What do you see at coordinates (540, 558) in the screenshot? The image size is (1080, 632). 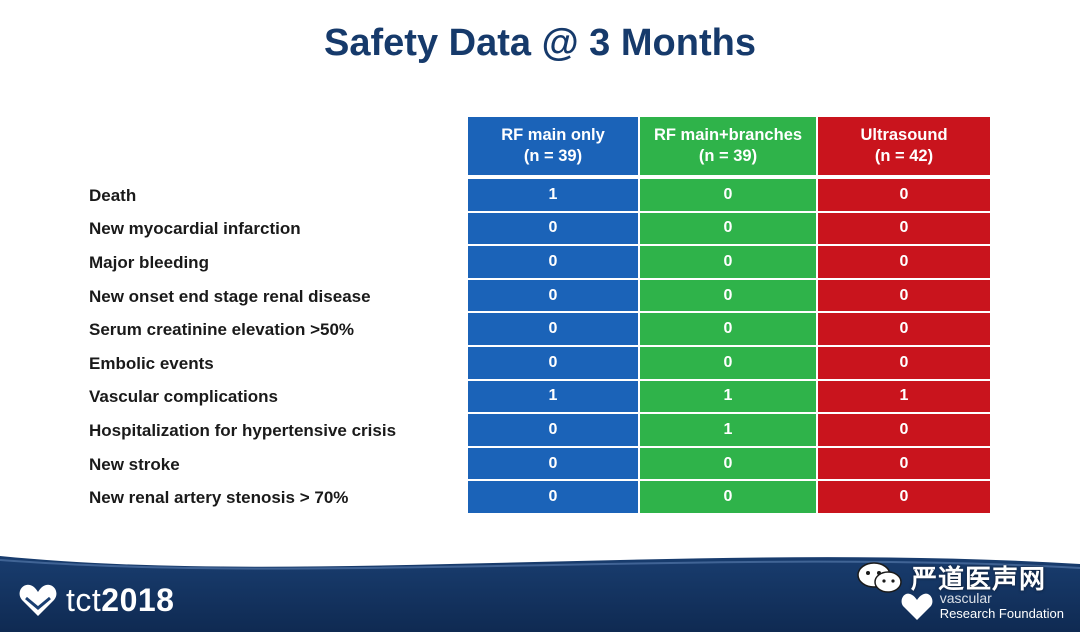 I see `footer-wave-decoration` at bounding box center [540, 558].